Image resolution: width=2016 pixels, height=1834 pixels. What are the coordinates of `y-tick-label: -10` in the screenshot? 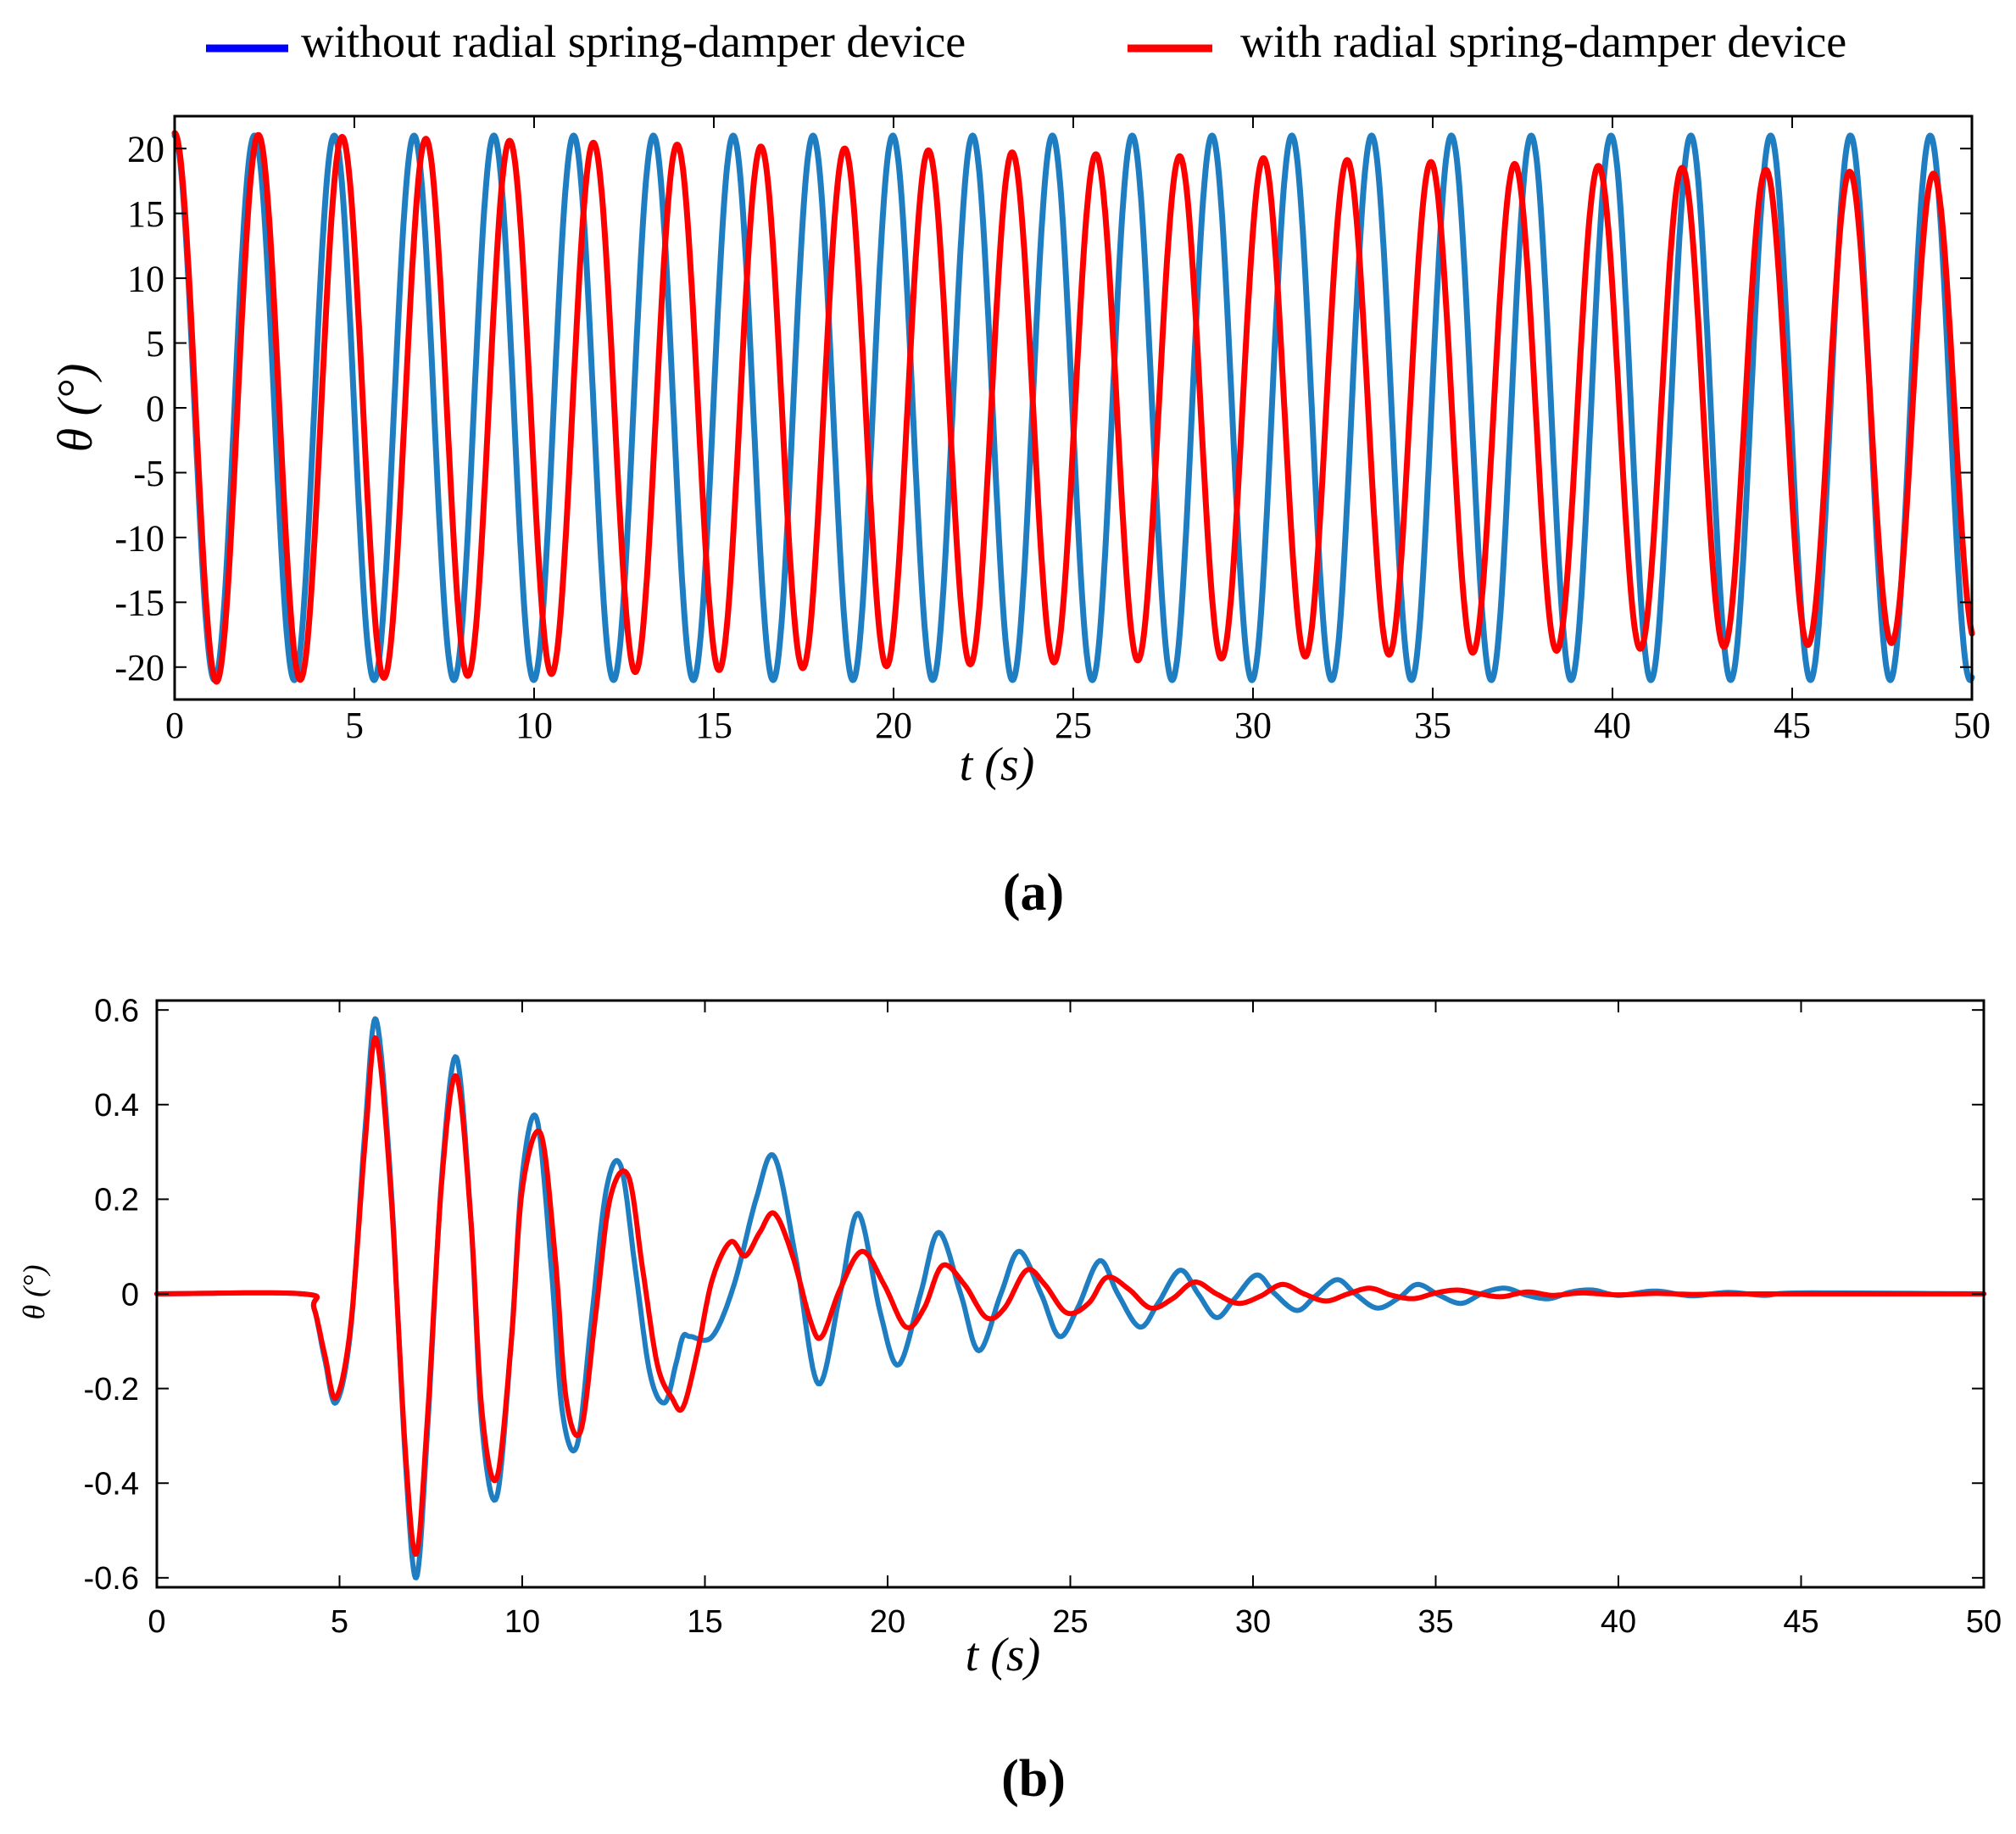 It's located at (139, 538).